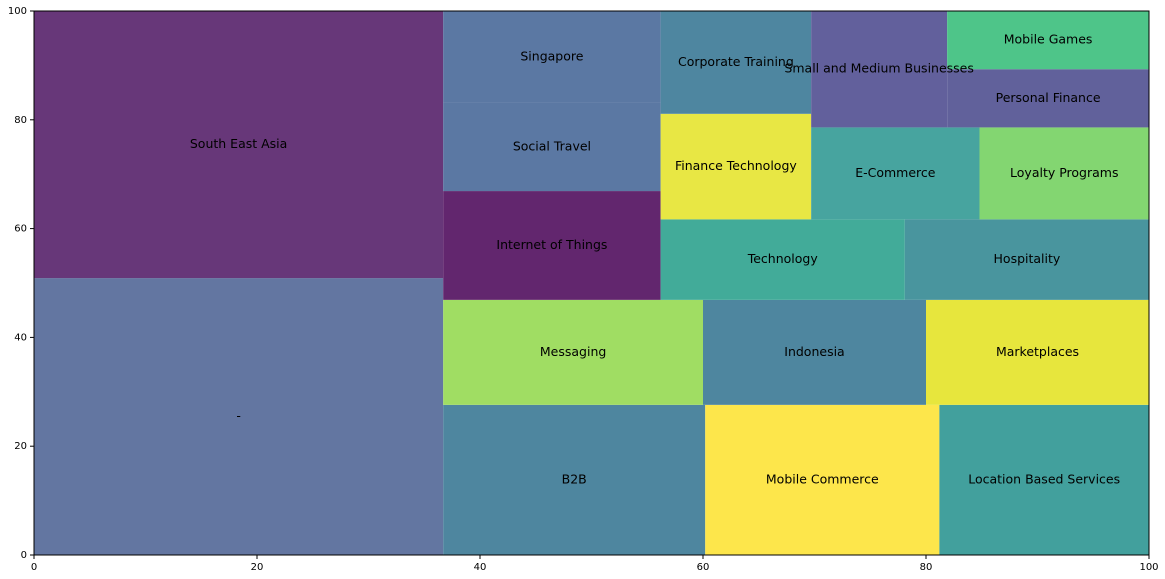  I want to click on treemap-cell-internet-of-things, so click(552, 245).